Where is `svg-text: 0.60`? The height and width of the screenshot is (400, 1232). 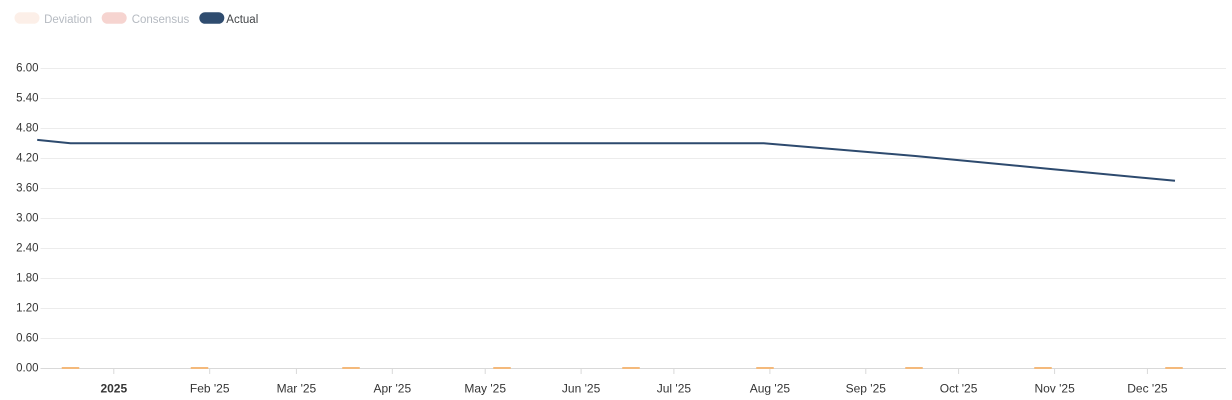 svg-text: 0.60 is located at coordinates (27, 339).